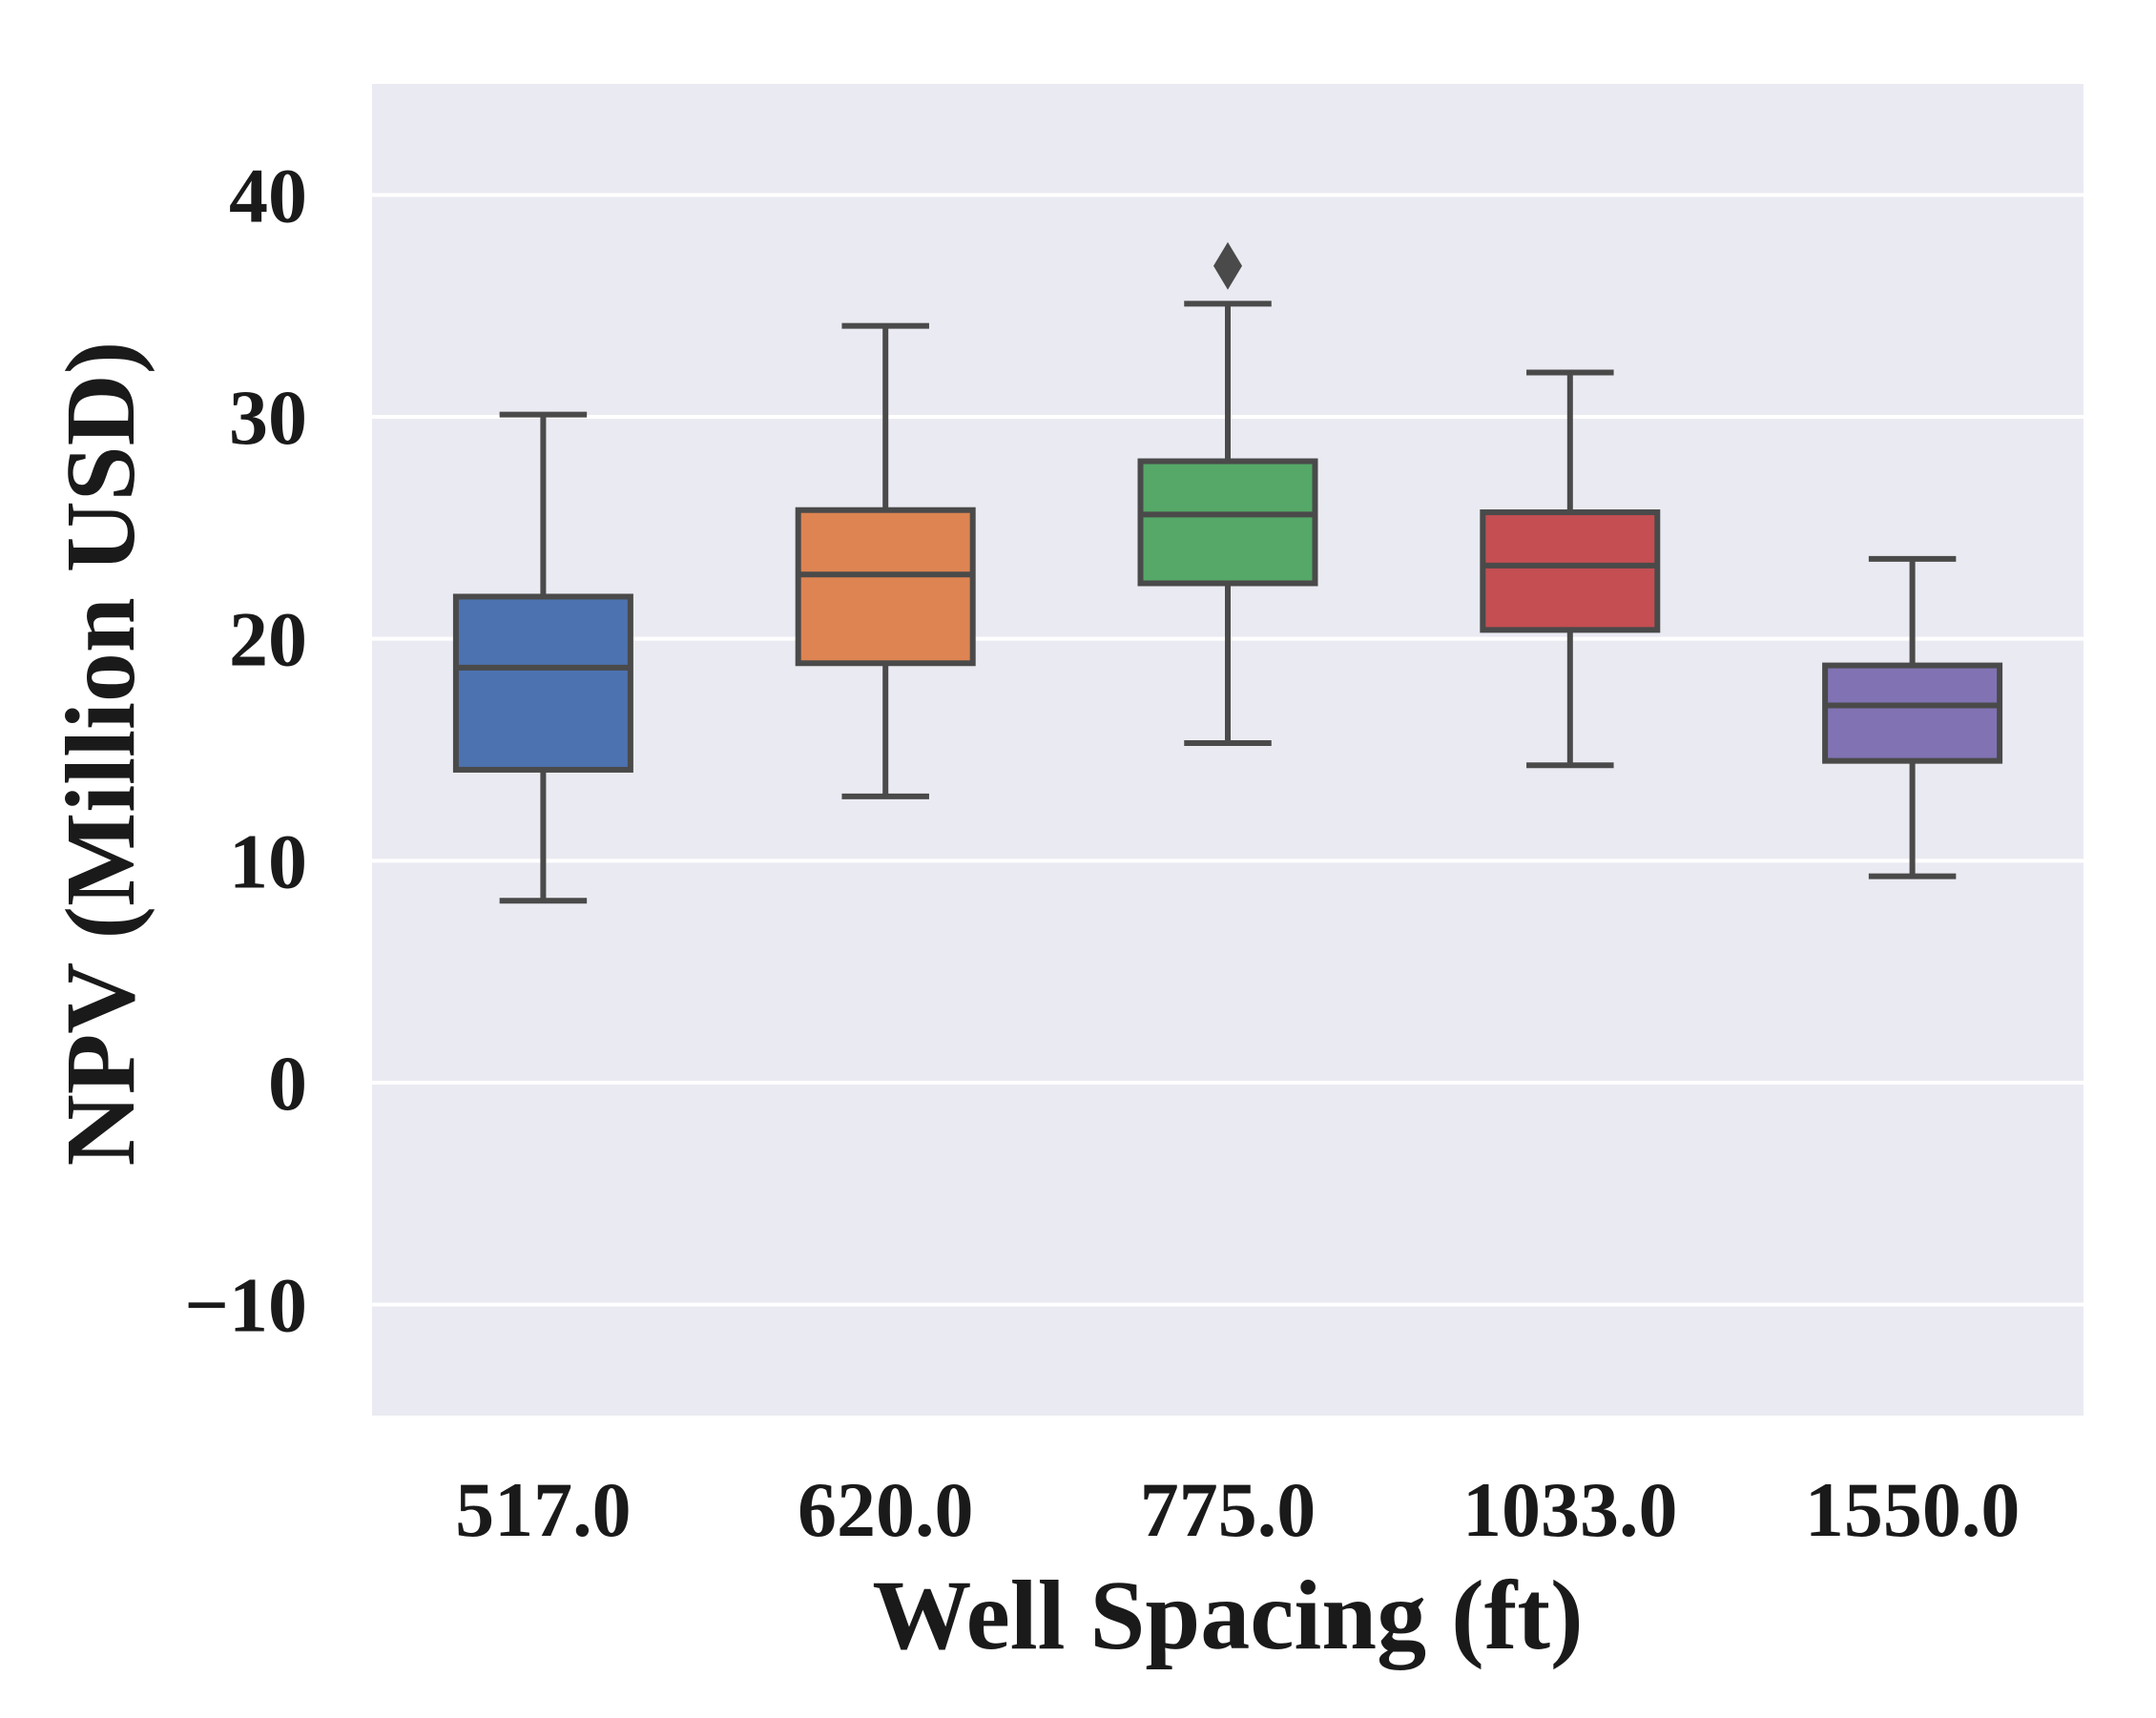  Describe the element at coordinates (1227, 522) in the screenshot. I see `iqr-box-775.0` at that location.